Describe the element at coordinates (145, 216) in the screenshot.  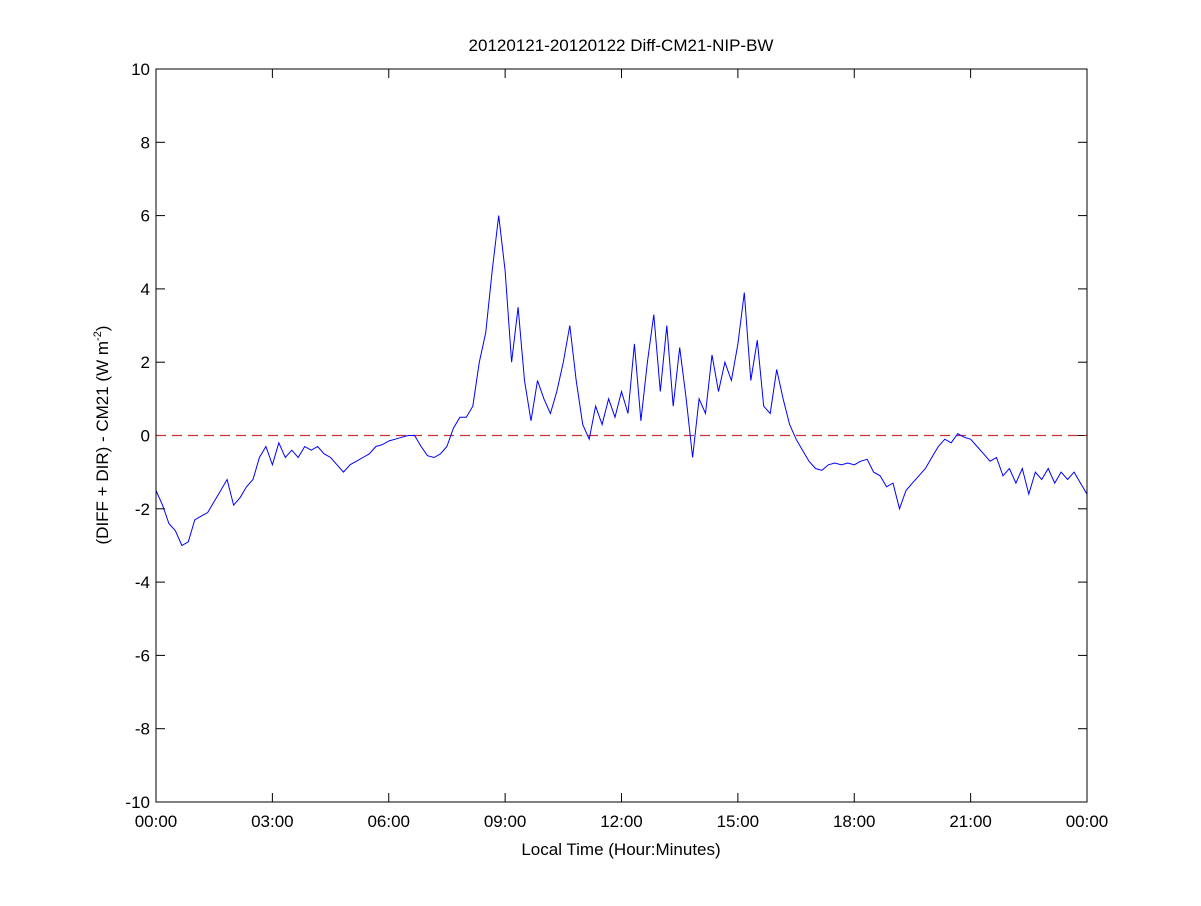
I see `y-tick-label: 6` at that location.